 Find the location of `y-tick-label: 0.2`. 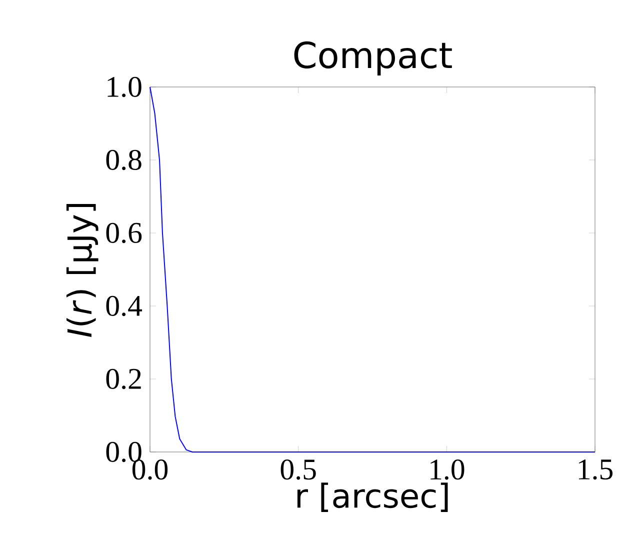

y-tick-label: 0.2 is located at coordinates (123, 379).